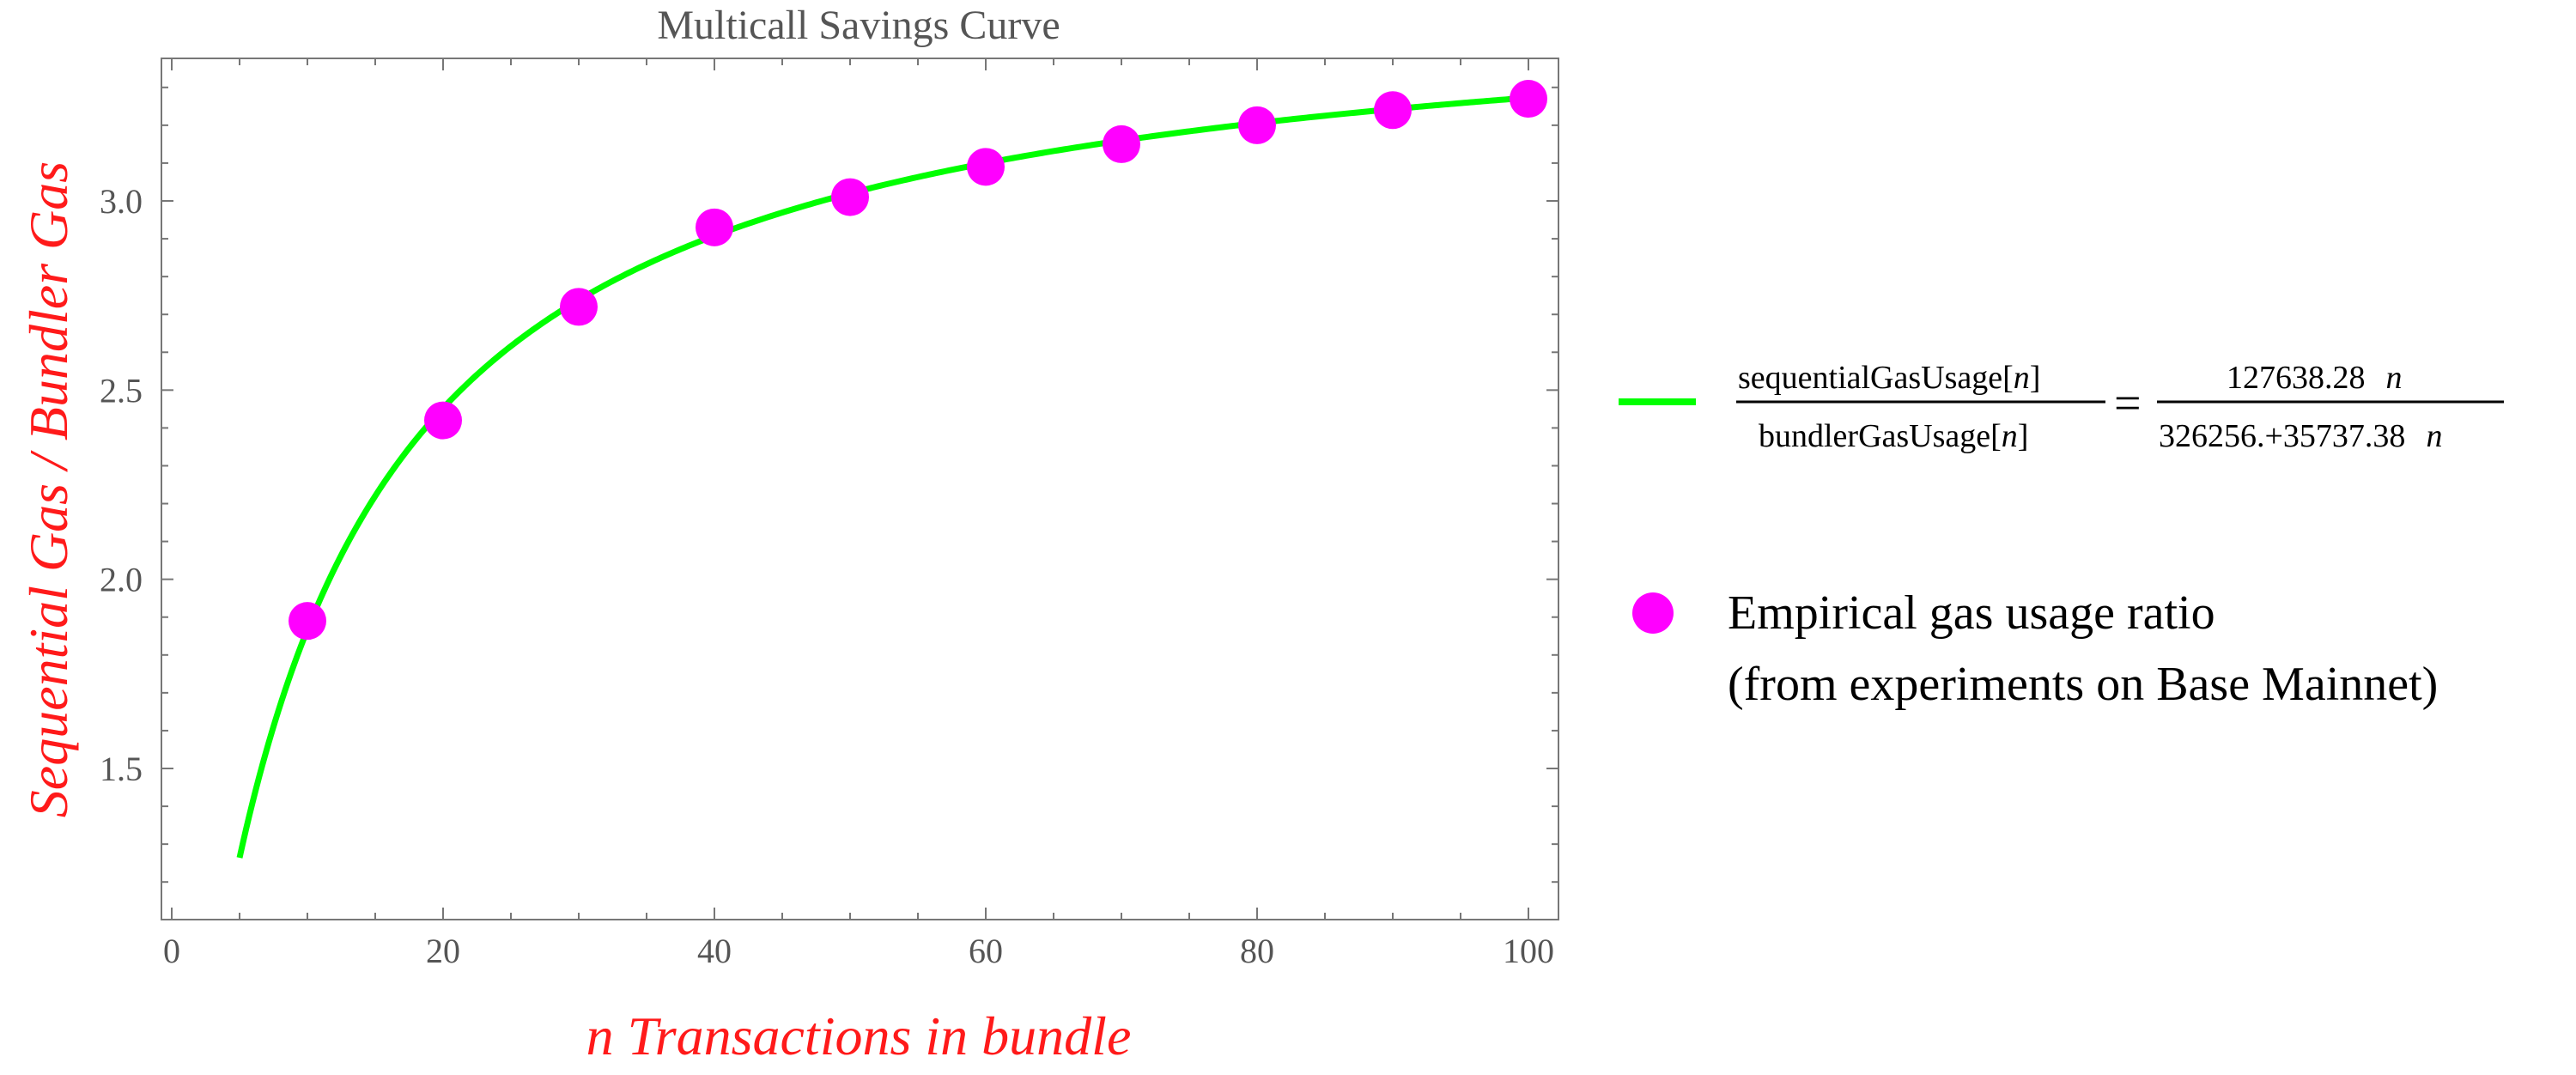  Describe the element at coordinates (1257, 951) in the screenshot. I see `x-tick-label: 80` at that location.